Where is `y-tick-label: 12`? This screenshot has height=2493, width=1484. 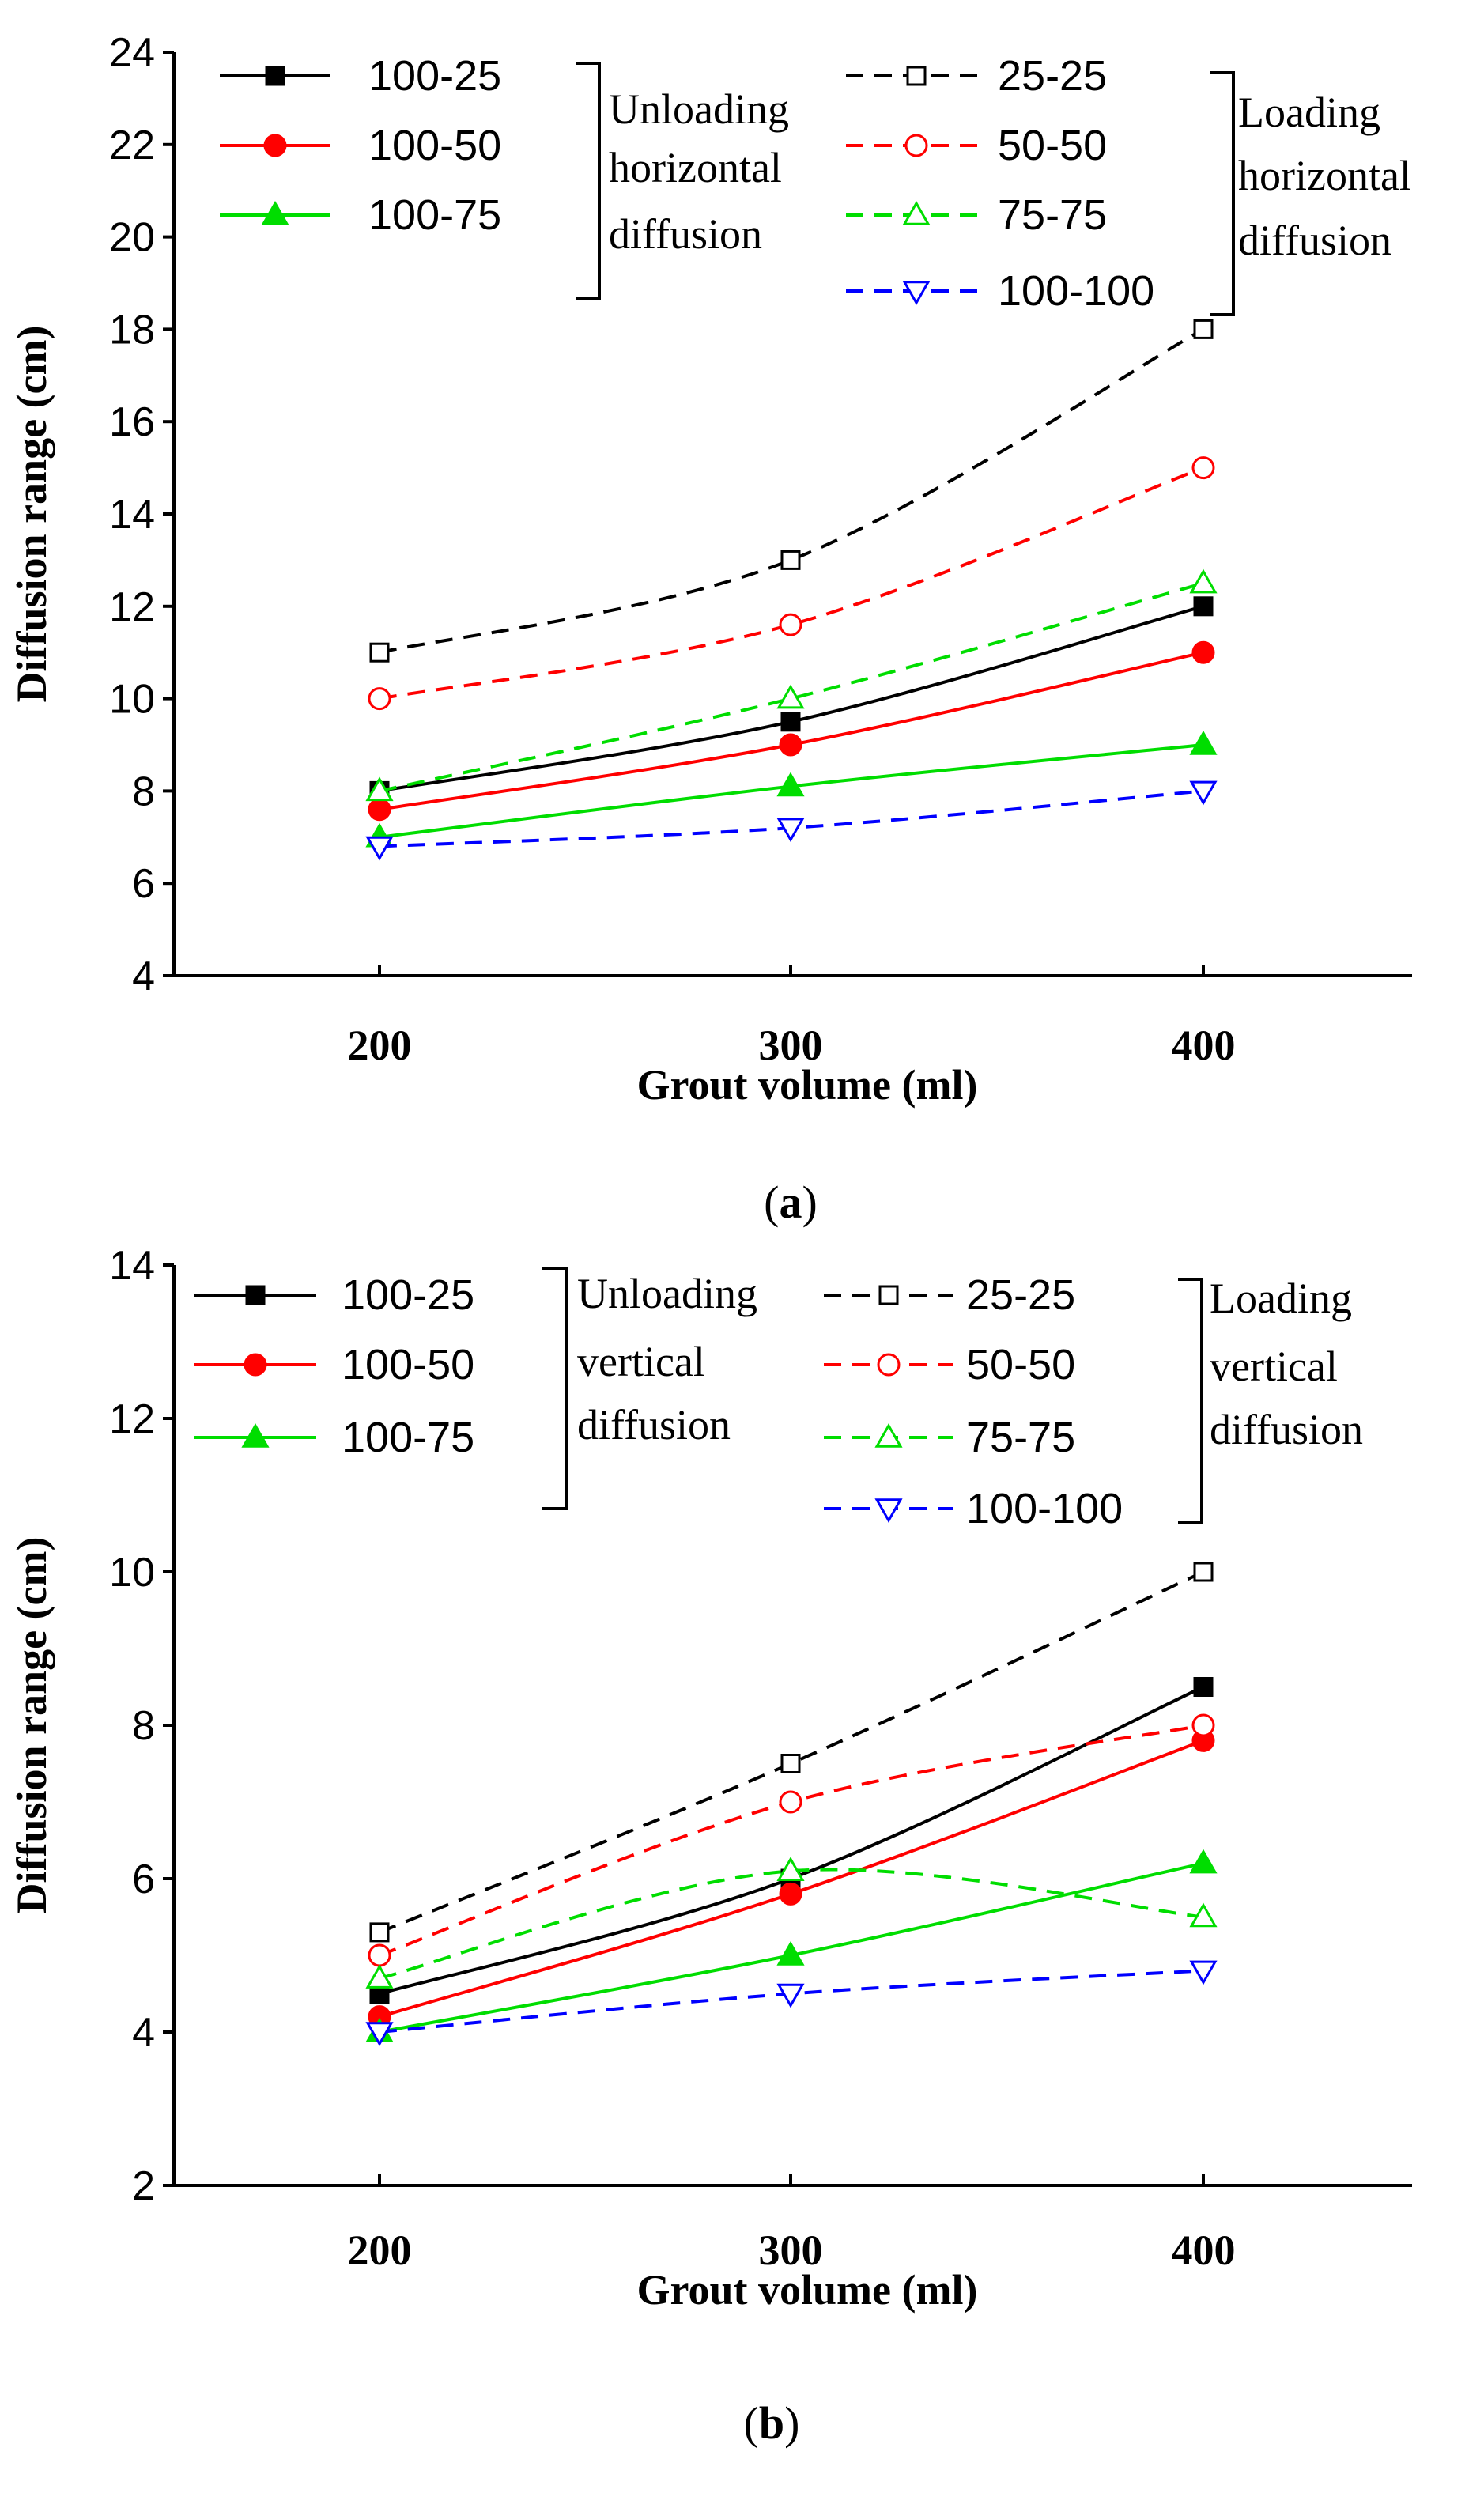 y-tick-label: 12 is located at coordinates (132, 607).